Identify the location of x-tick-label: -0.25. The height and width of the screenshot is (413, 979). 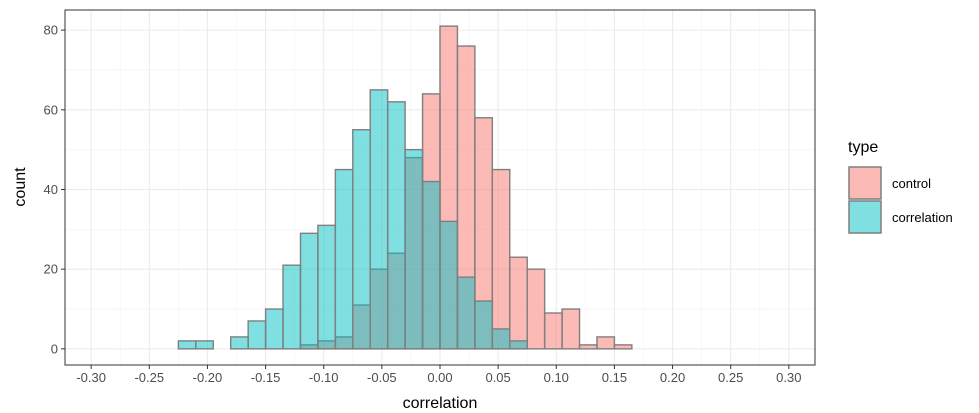
(149, 377).